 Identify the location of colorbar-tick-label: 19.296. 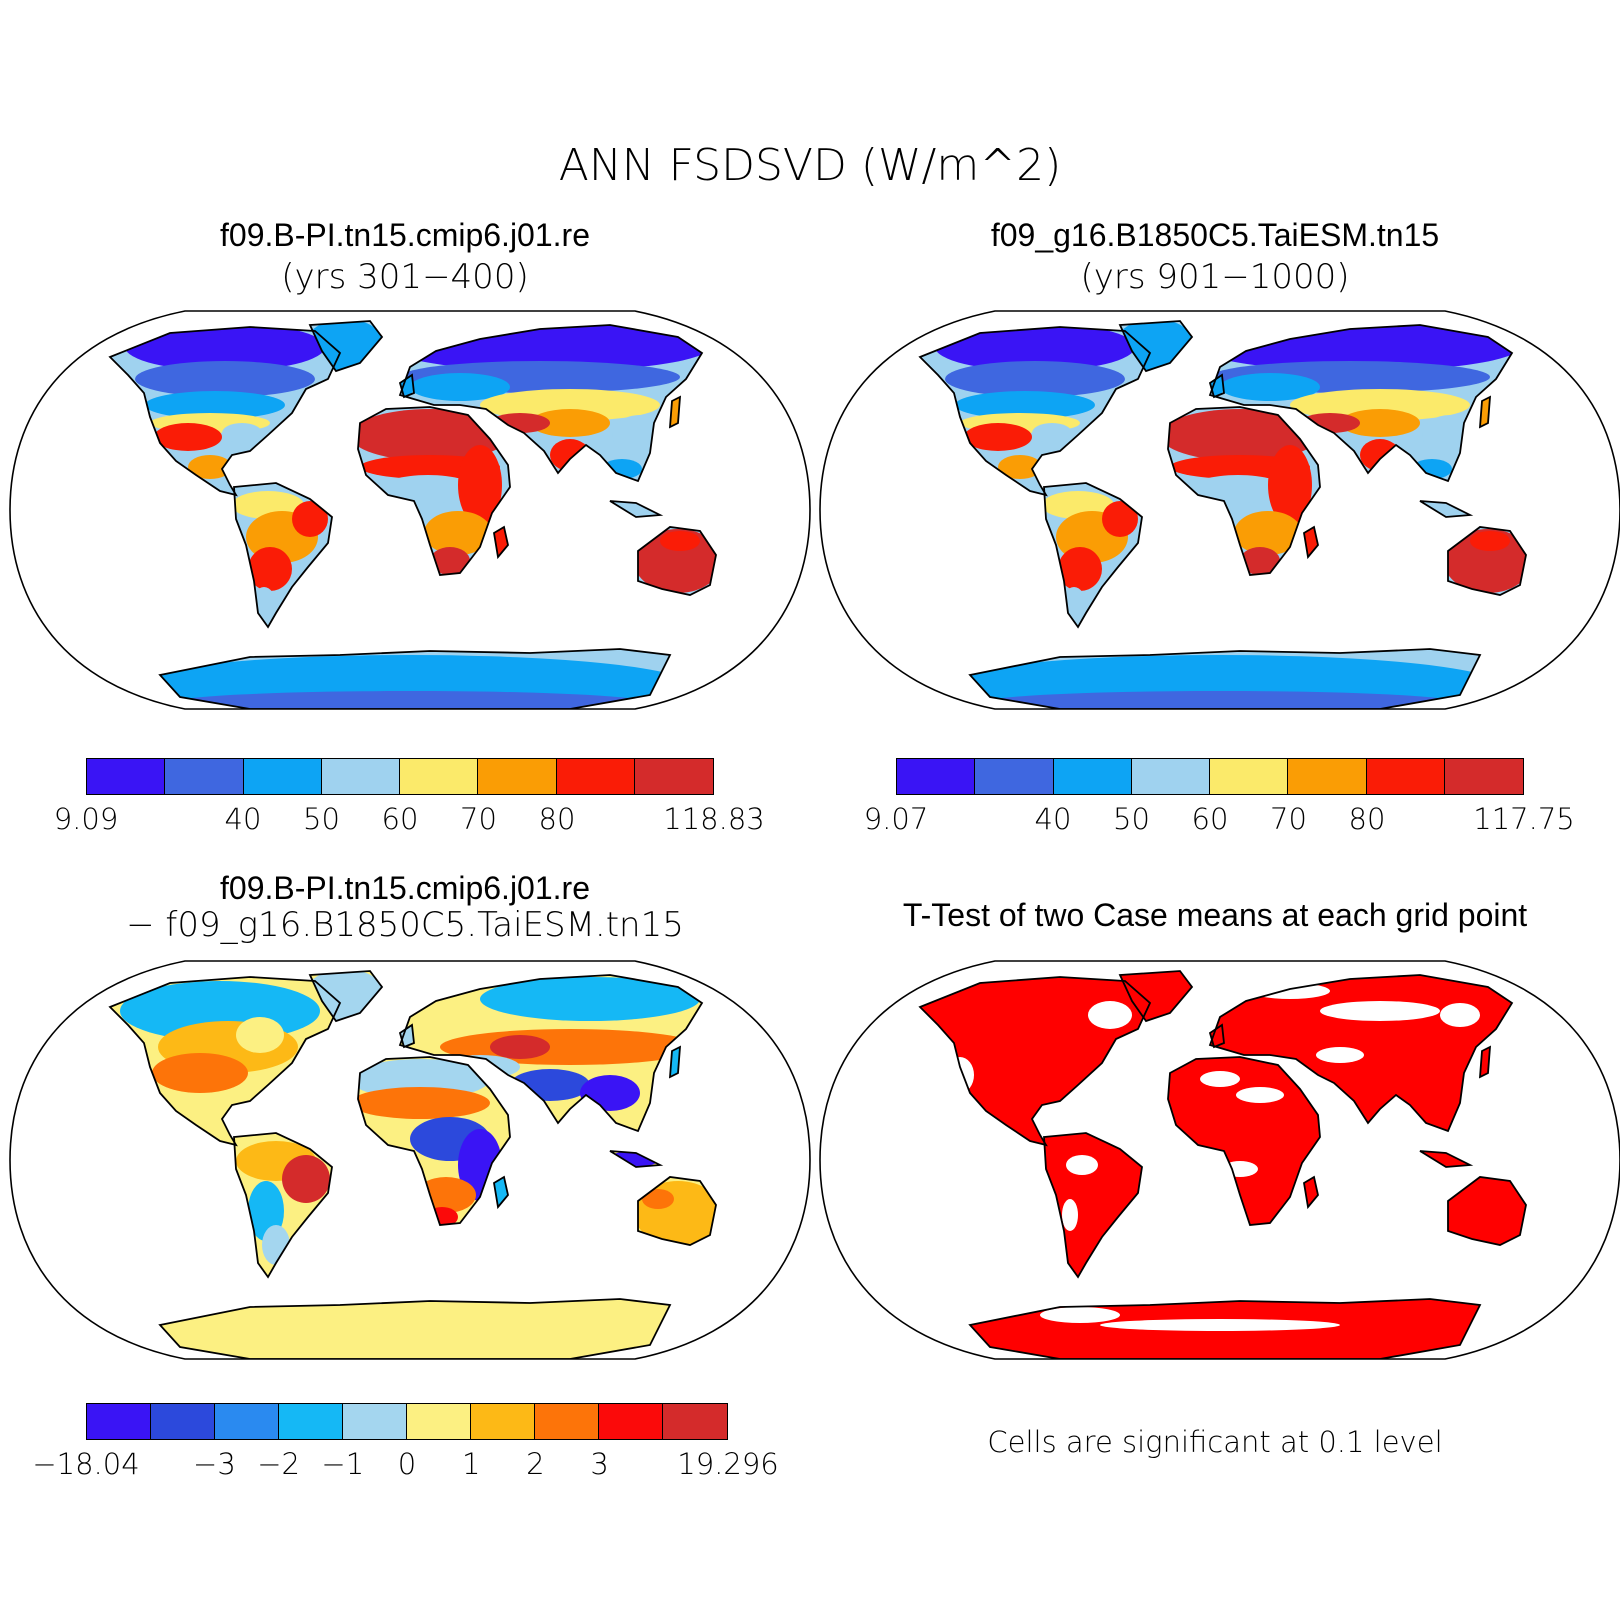
(728, 1464).